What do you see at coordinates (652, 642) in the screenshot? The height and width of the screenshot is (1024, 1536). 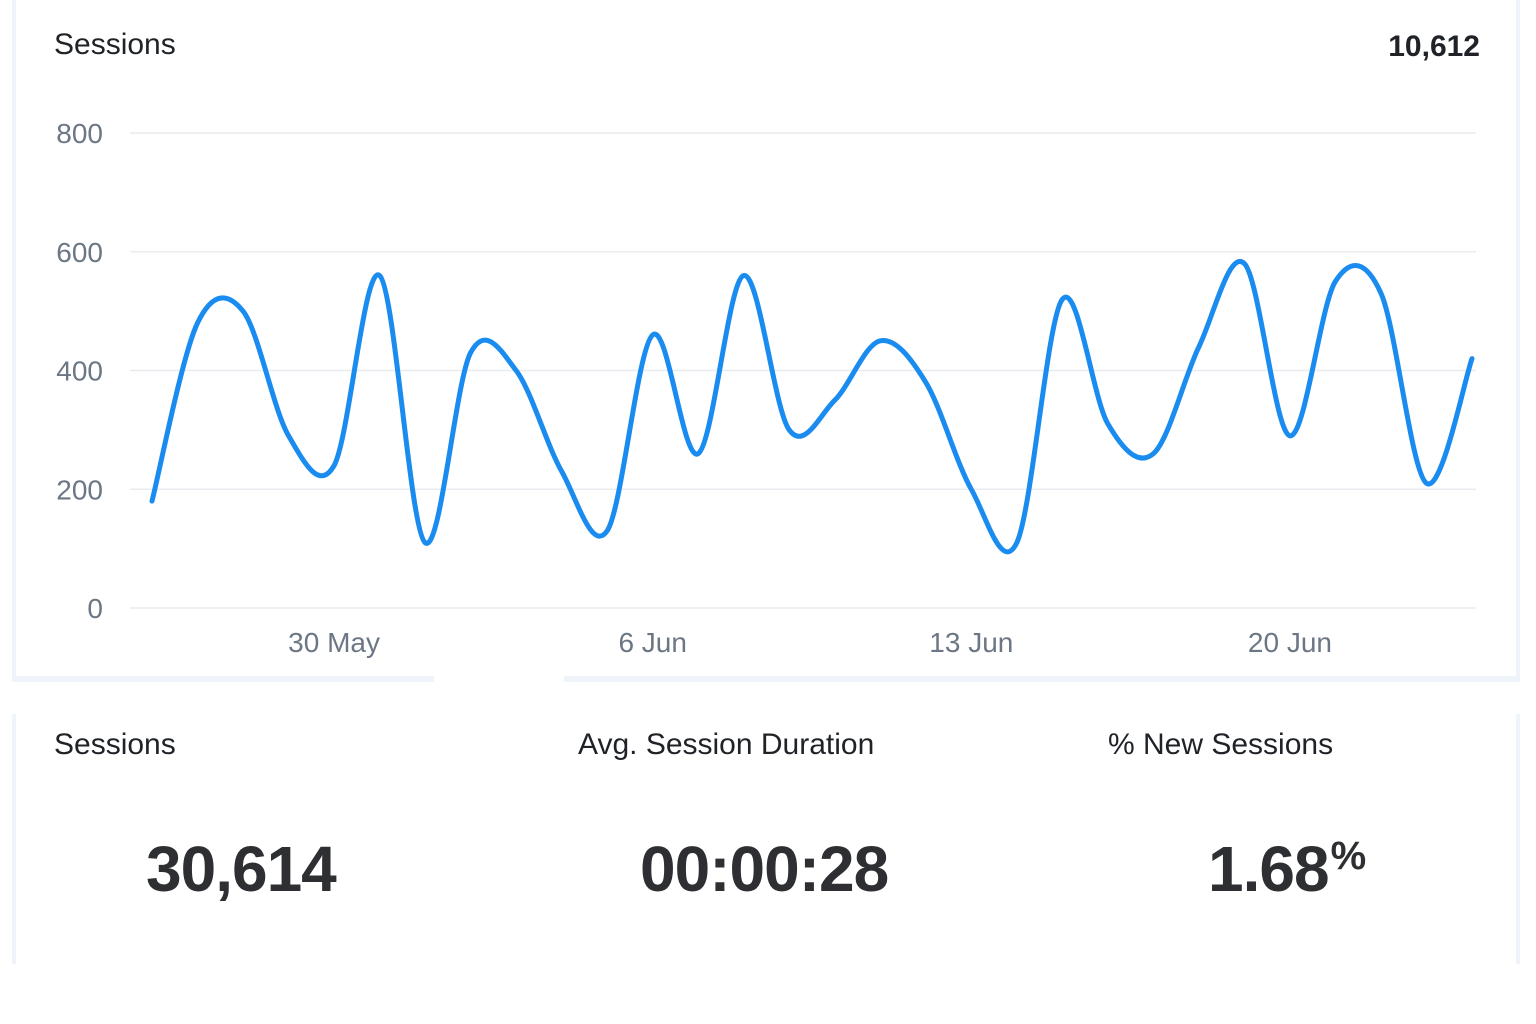 I see `x-tick-label: 6 Jun` at bounding box center [652, 642].